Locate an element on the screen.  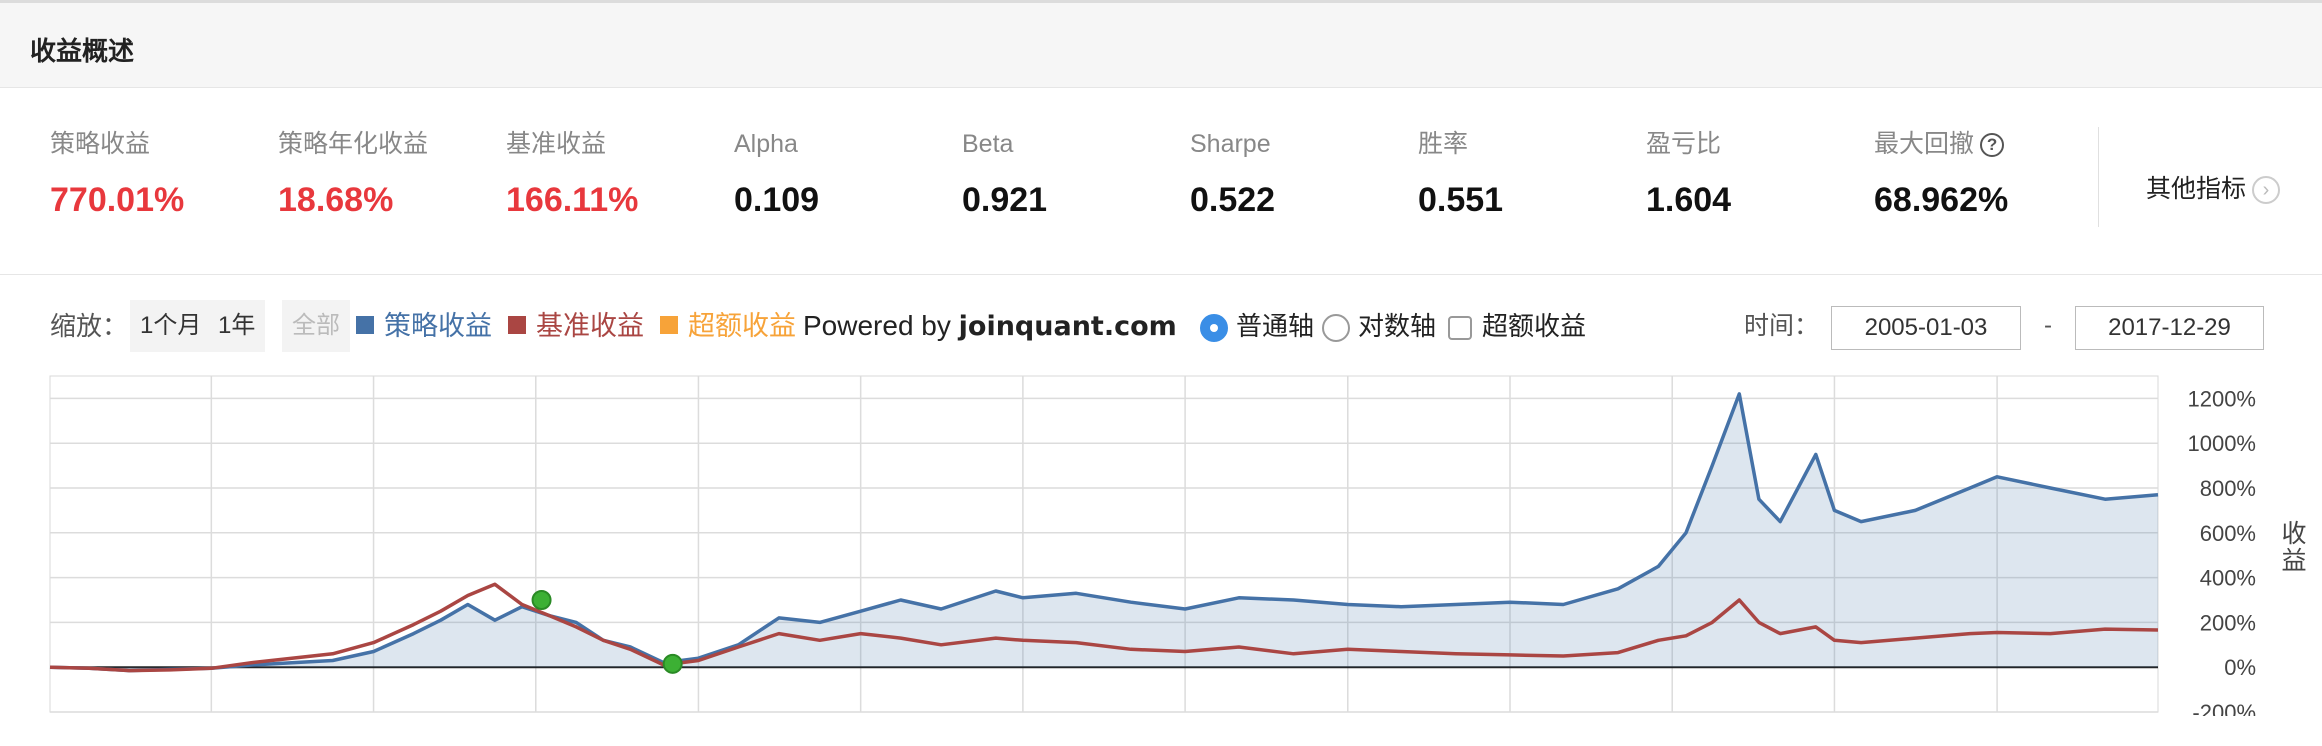
y-tick-label: 1000% is located at coordinates (2221, 443).